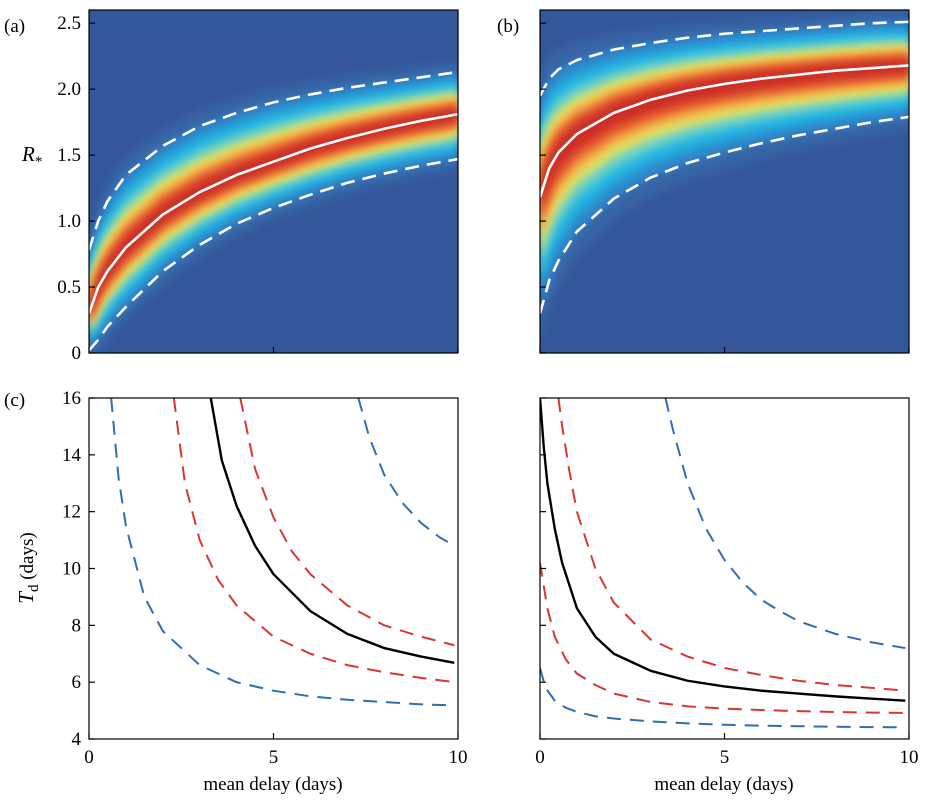  I want to click on y-tick-label: 12, so click(71, 512).